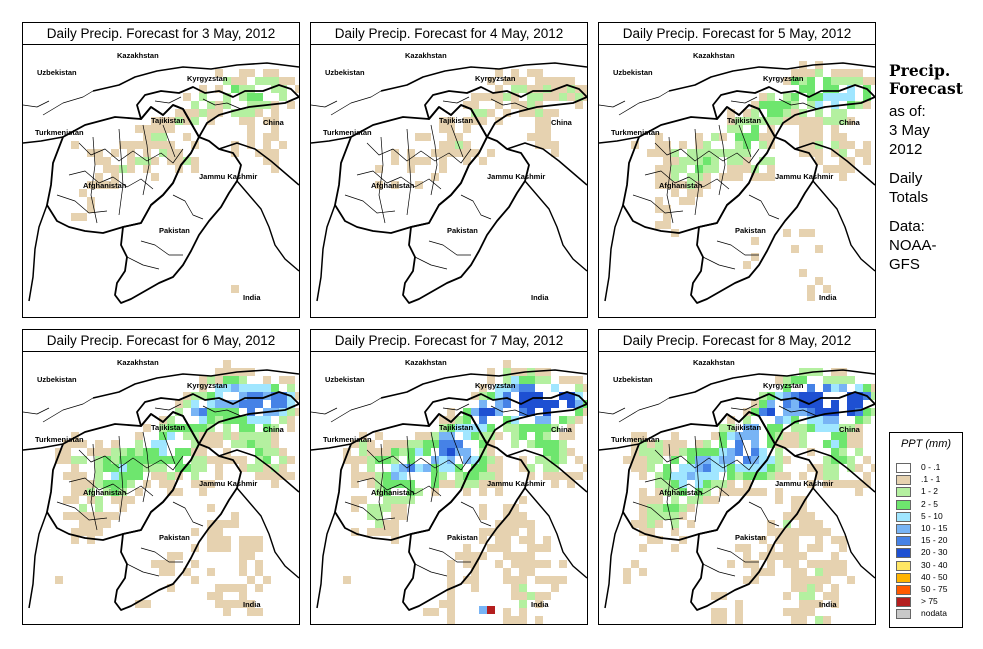  Describe the element at coordinates (681, 185) in the screenshot. I see `country-label-afghanistan: Afghanistan` at that location.